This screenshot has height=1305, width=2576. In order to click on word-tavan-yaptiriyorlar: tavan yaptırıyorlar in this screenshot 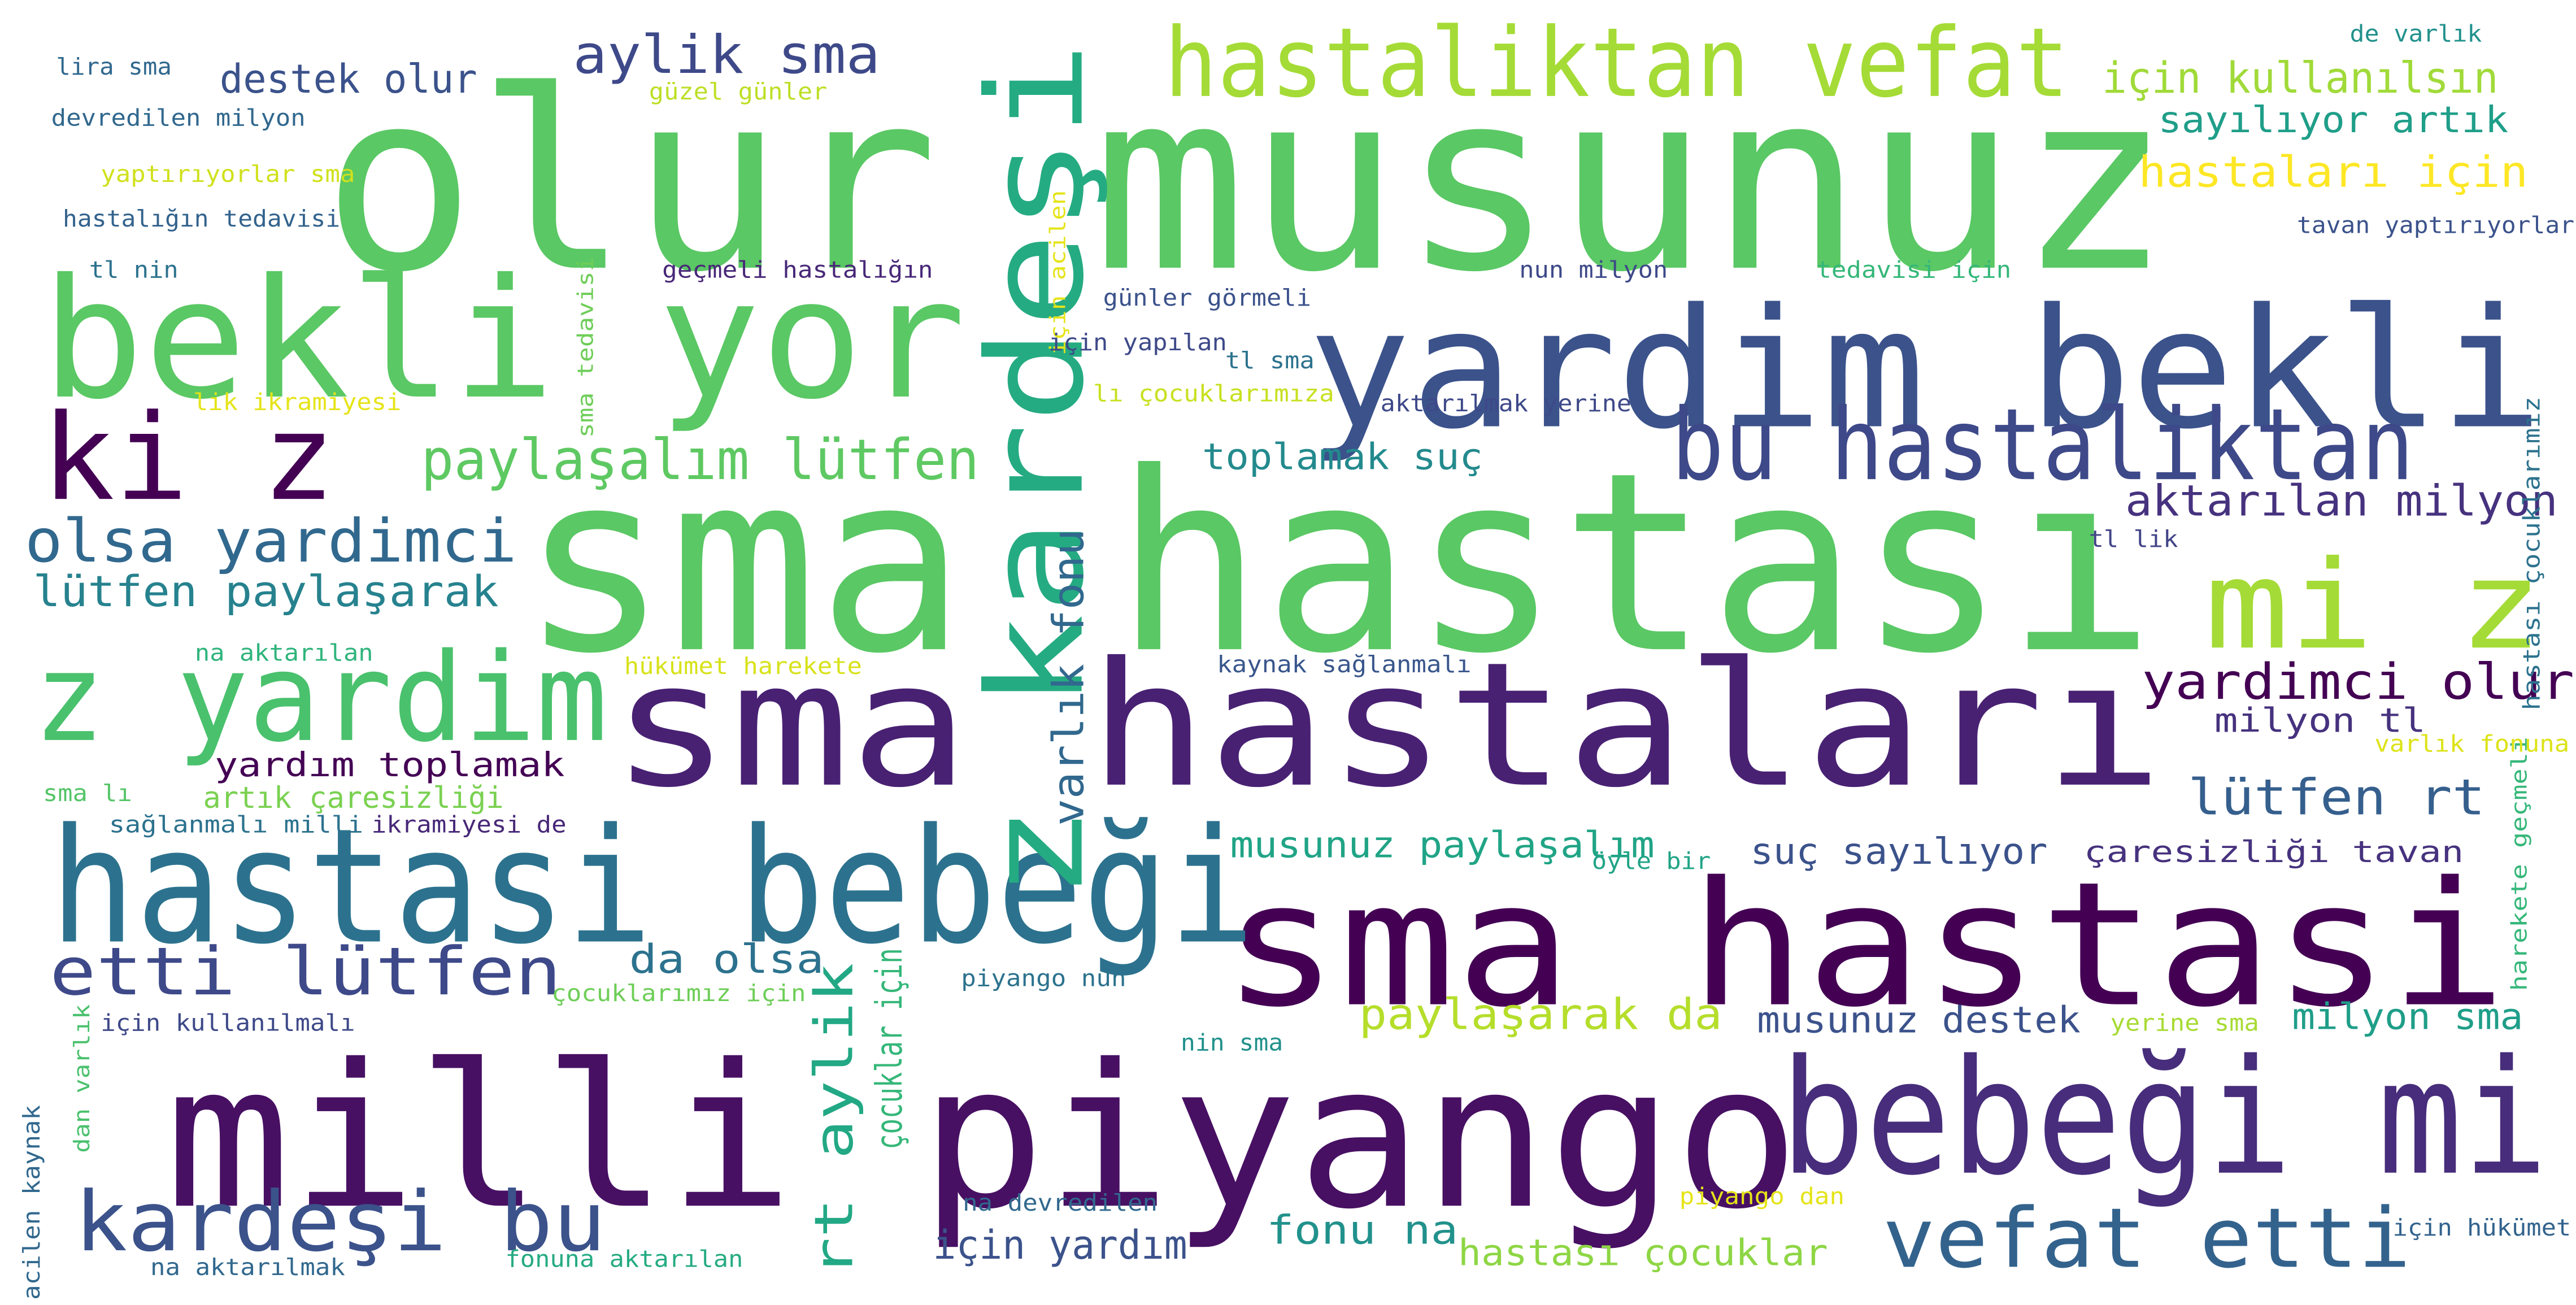, I will do `click(2435, 225)`.